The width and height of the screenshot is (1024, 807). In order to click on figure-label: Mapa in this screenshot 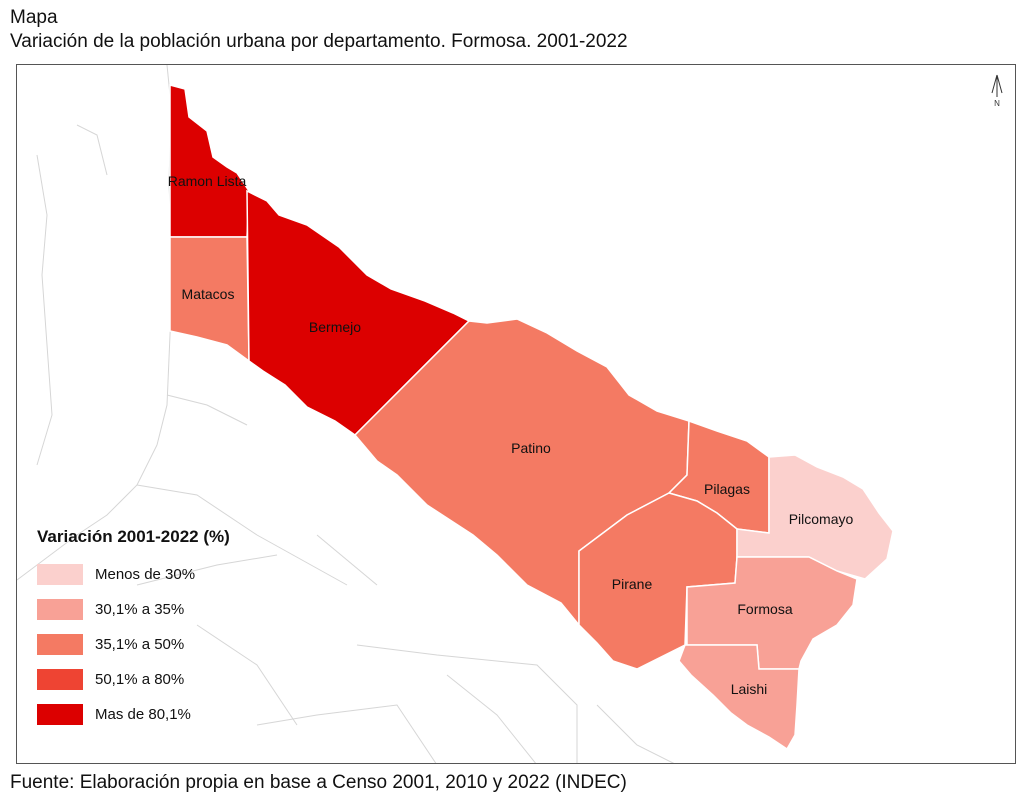, I will do `click(34, 17)`.